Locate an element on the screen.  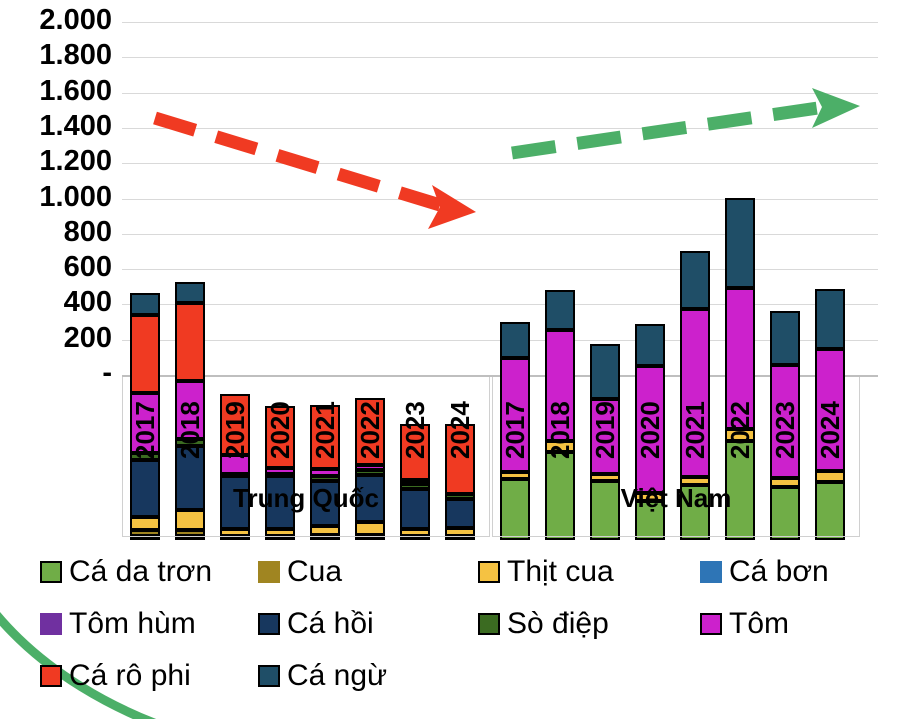
legend-label: Thịt cua is located at coordinates (560, 571).